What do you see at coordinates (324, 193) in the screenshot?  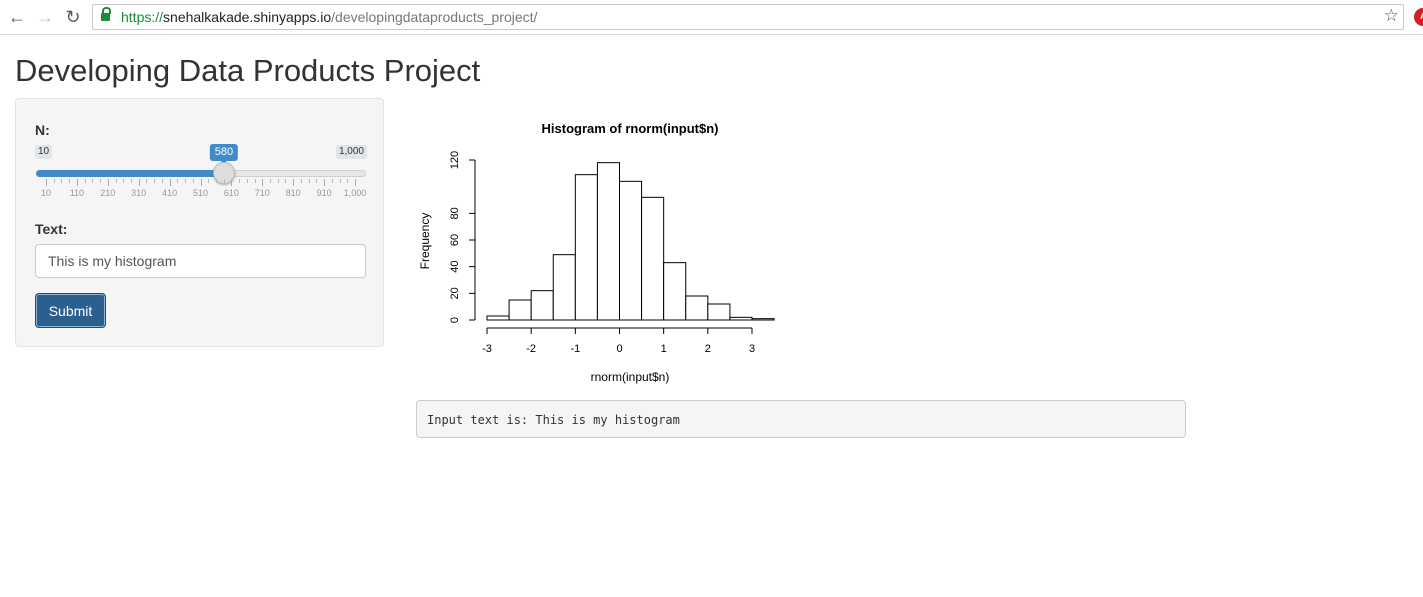 I see `slider-tick-label: 910` at bounding box center [324, 193].